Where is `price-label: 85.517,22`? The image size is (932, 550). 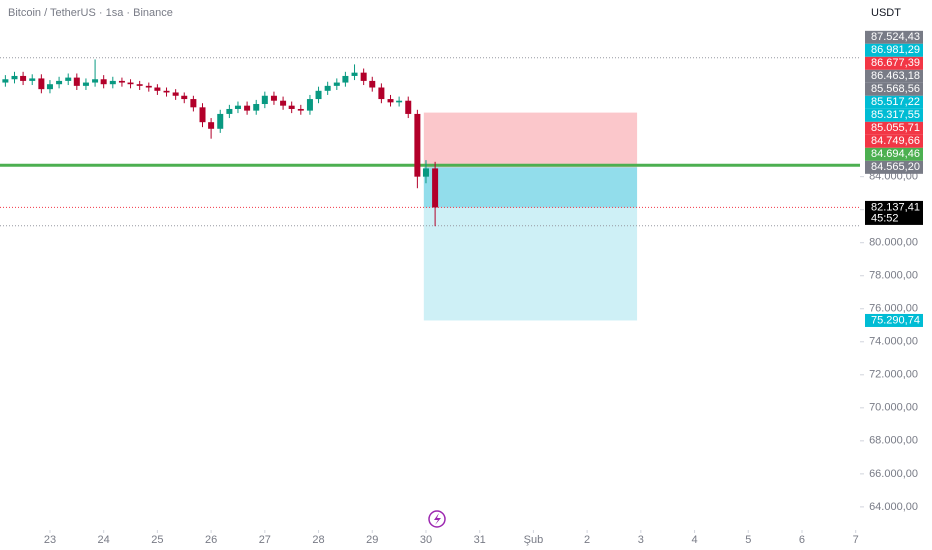 price-label: 85.517,22 is located at coordinates (895, 102).